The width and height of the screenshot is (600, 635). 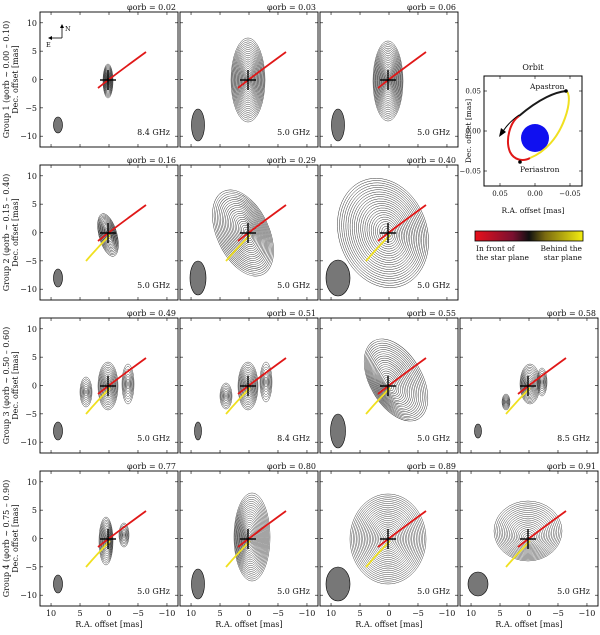 What do you see at coordinates (470, 172) in the screenshot?
I see `orbit-y-tick-label: −0.05` at bounding box center [470, 172].